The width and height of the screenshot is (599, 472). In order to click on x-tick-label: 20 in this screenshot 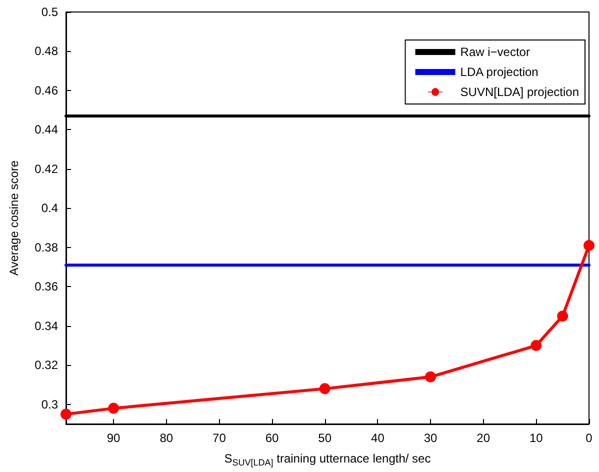, I will do `click(483, 438)`.